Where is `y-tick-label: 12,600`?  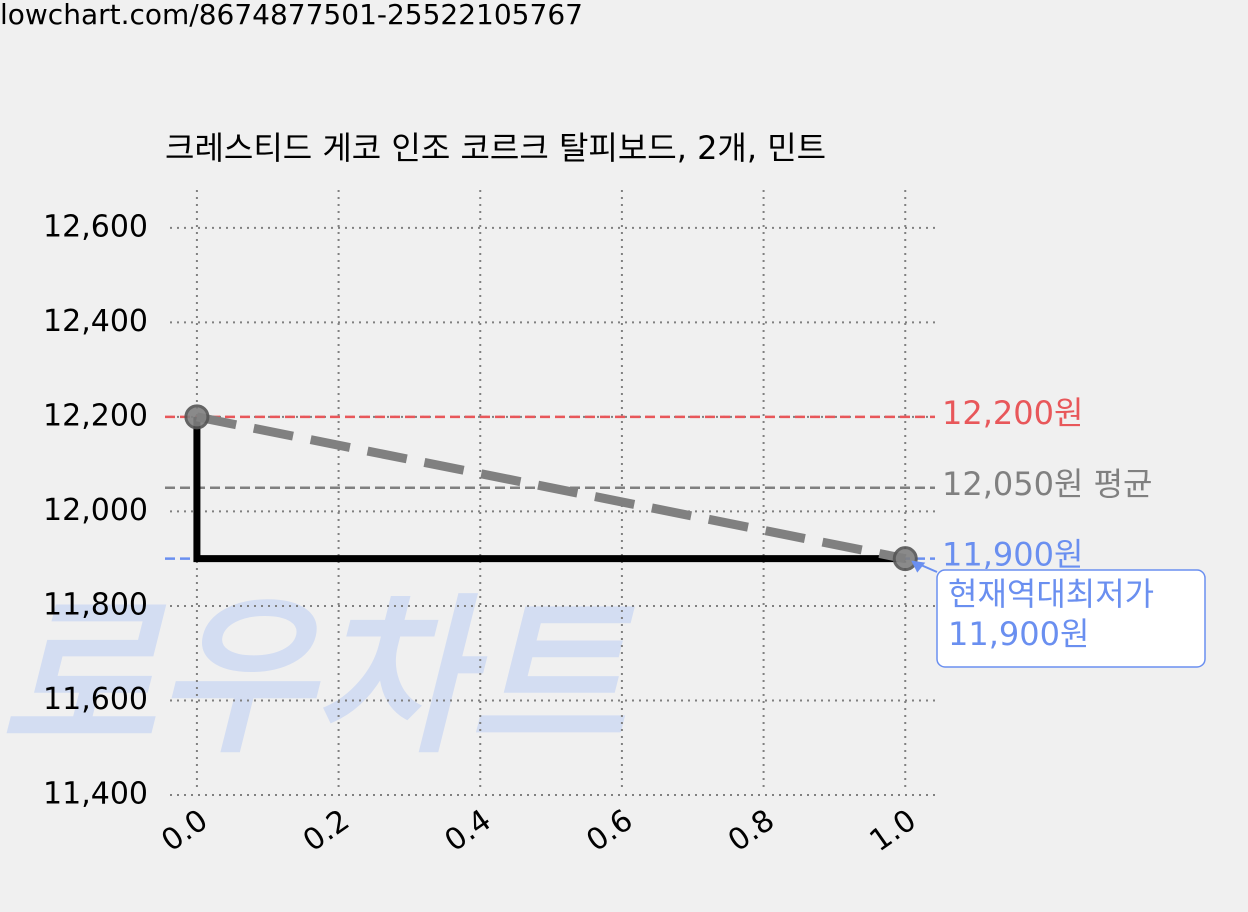
y-tick-label: 12,600 is located at coordinates (95, 226).